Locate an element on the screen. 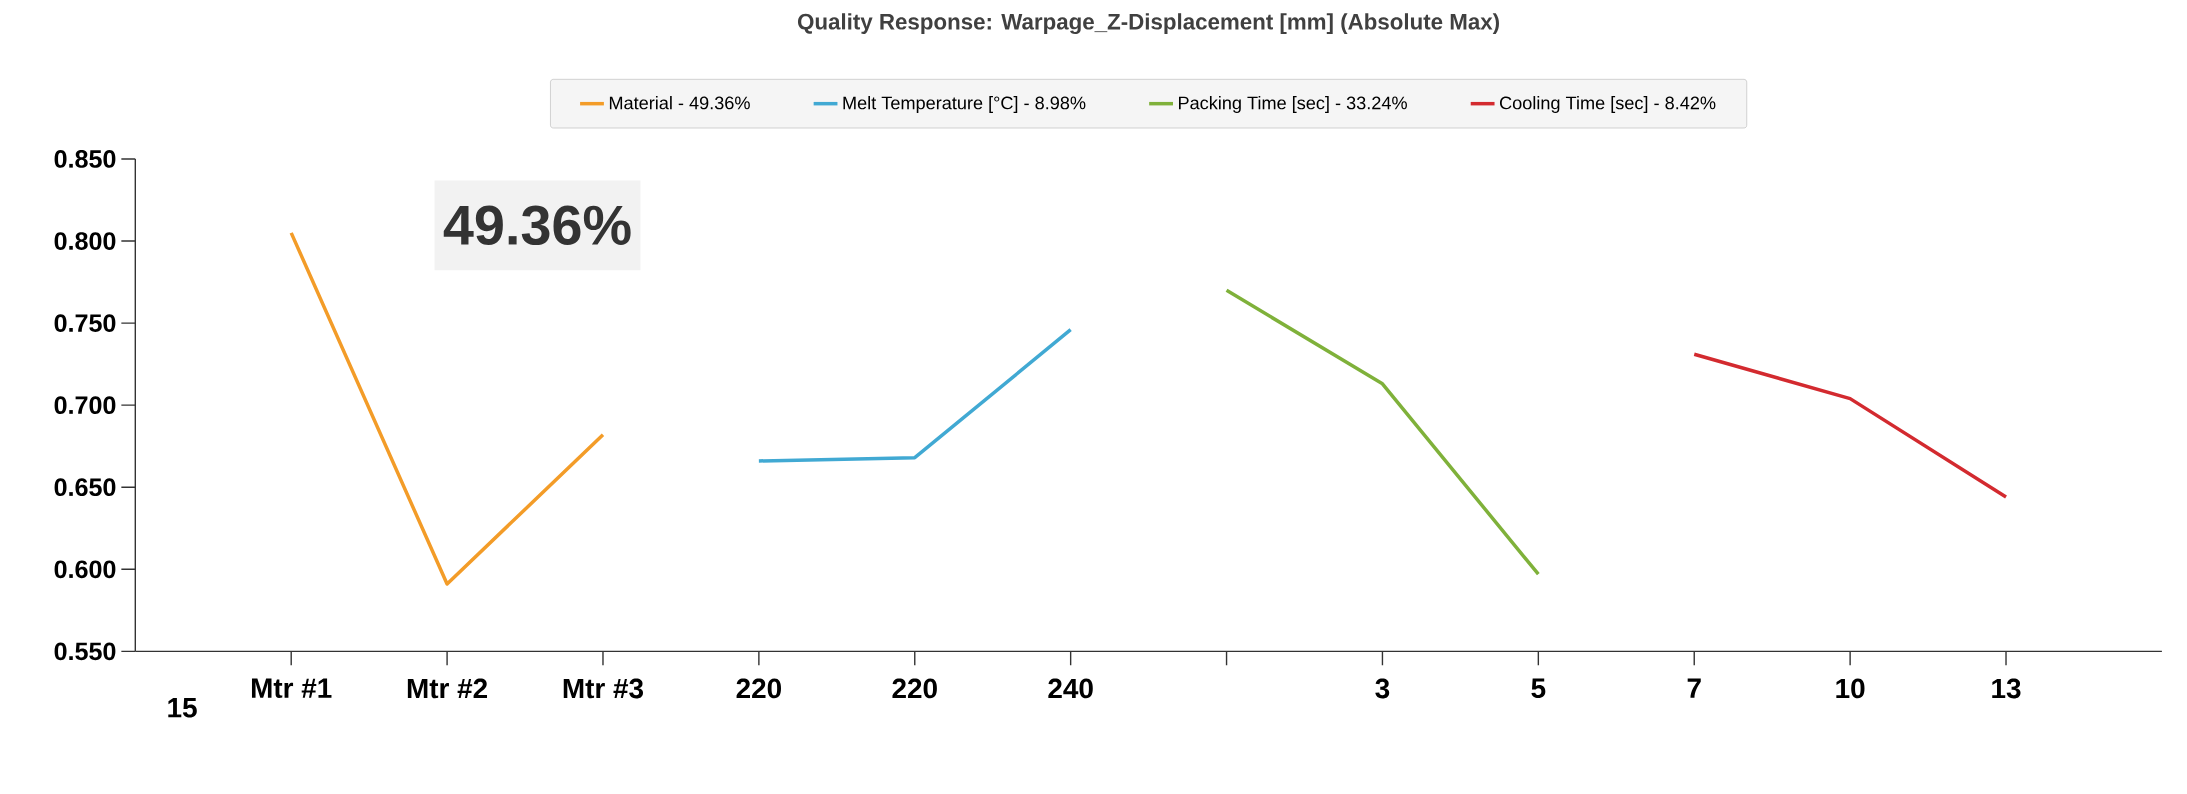 The image size is (2187, 794). y-tick-label: 0.750 is located at coordinates (85, 323).